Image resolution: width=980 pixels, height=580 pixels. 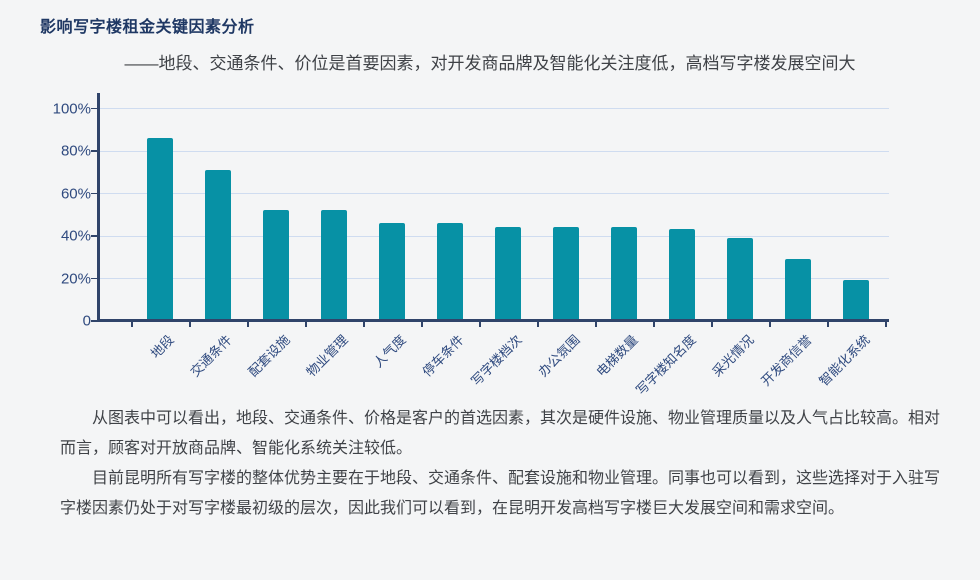 I want to click on x-axis-label-写字楼知名度: 写字楼知名度, so click(x=665, y=365).